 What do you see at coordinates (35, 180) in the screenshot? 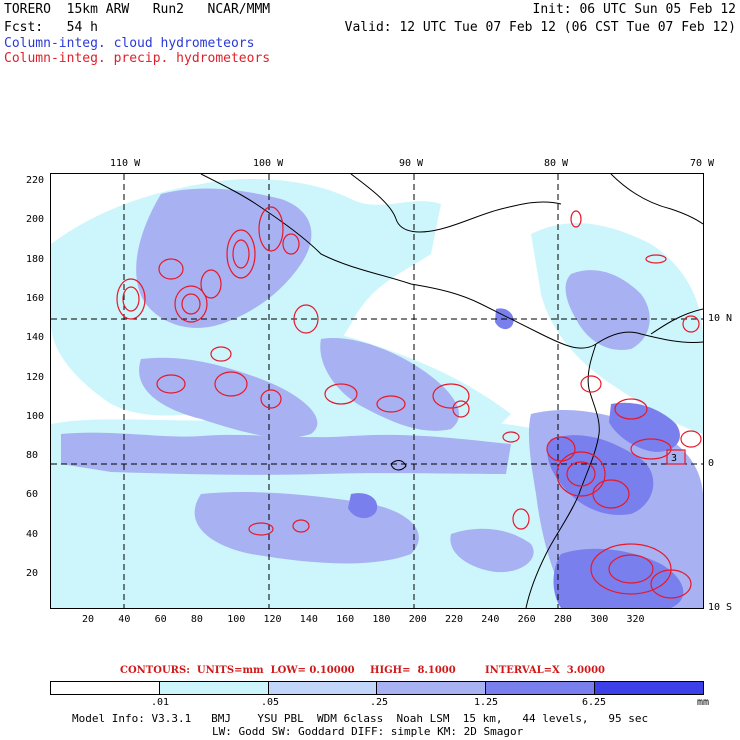
I see `y-tick-label: 220` at bounding box center [35, 180].